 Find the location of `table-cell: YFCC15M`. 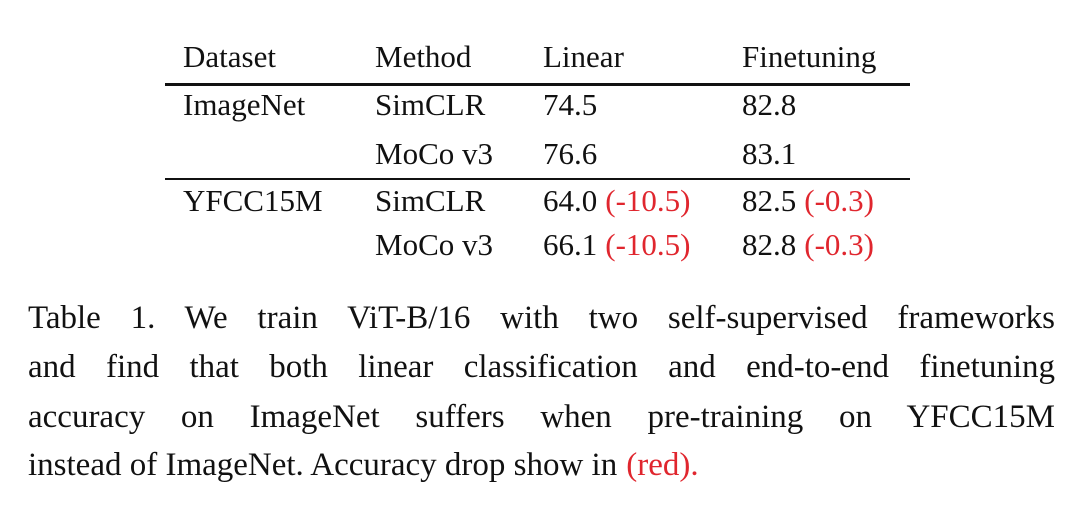

table-cell: YFCC15M is located at coordinates (253, 200).